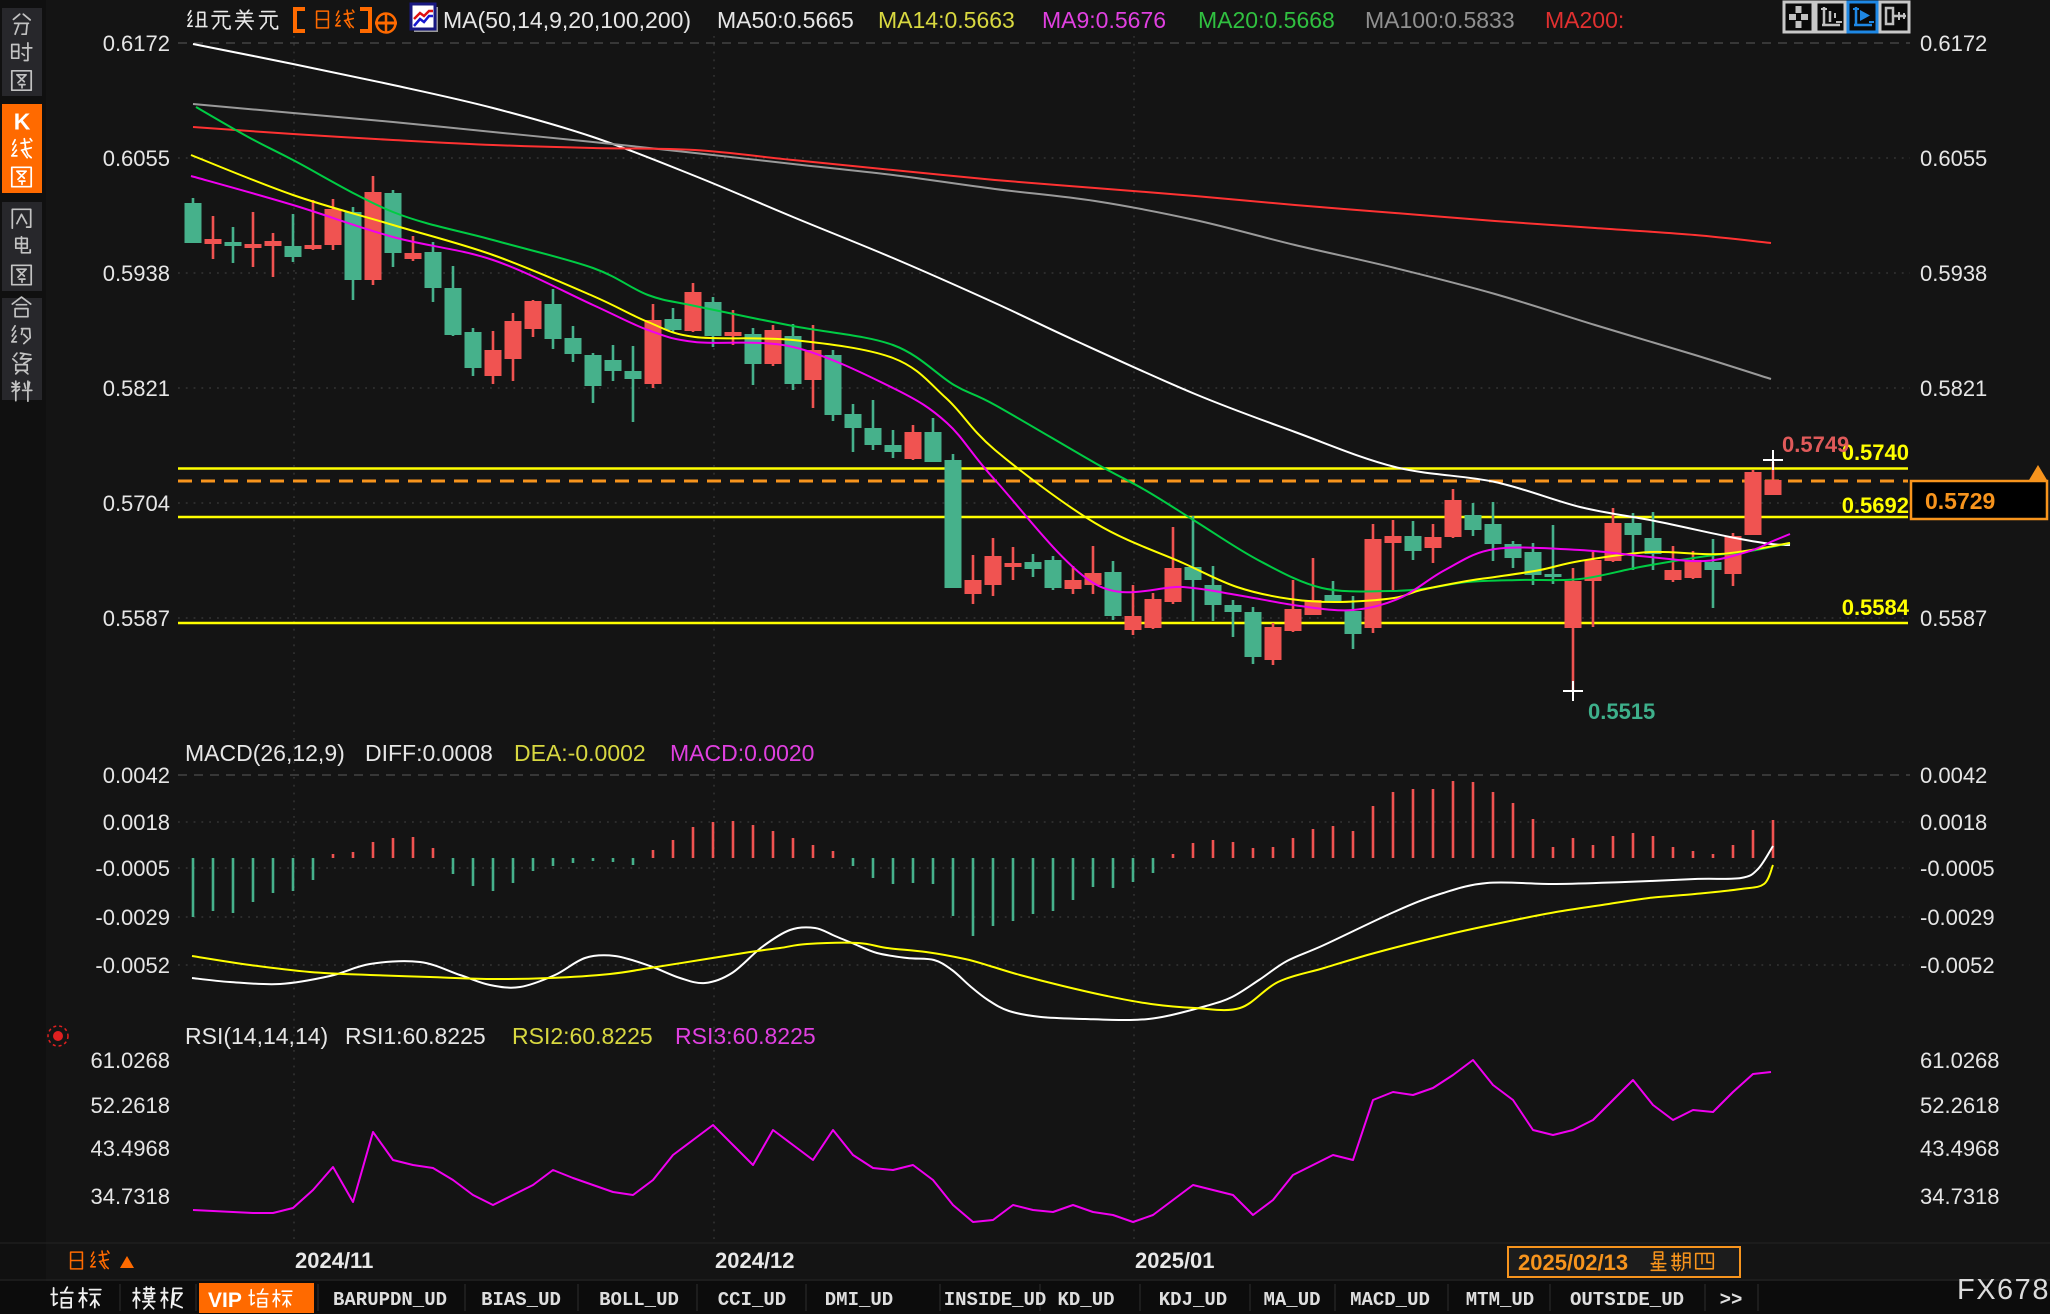 The image size is (2050, 1314). What do you see at coordinates (334, 1260) in the screenshot?
I see `svg-text: 2024/11` at bounding box center [334, 1260].